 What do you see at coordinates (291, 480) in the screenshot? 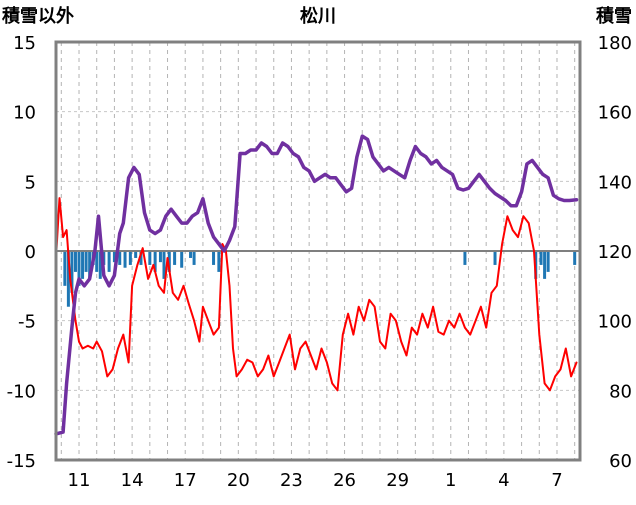
I see `x-tick-label: 23` at bounding box center [291, 480].